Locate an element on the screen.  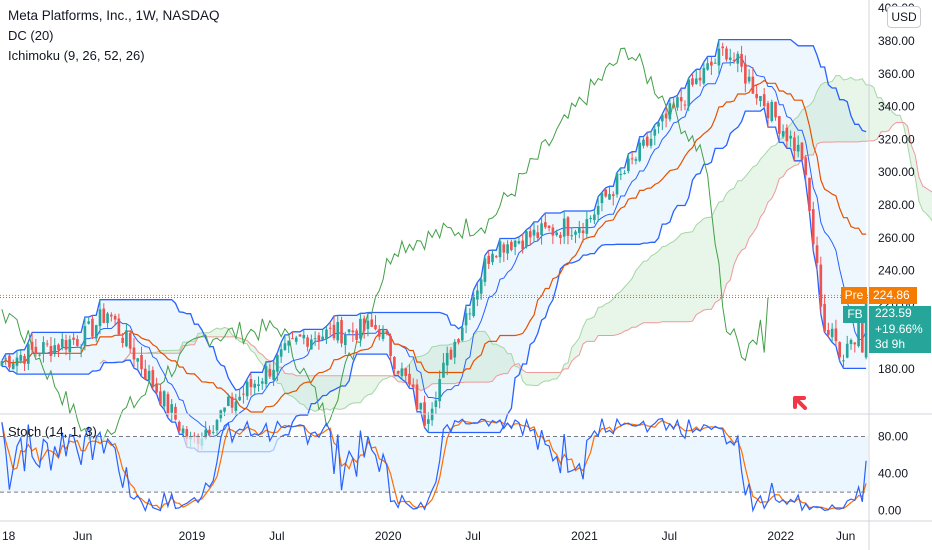
stoch-legend: Stoch (14, 1, 3) is located at coordinates (52, 431).